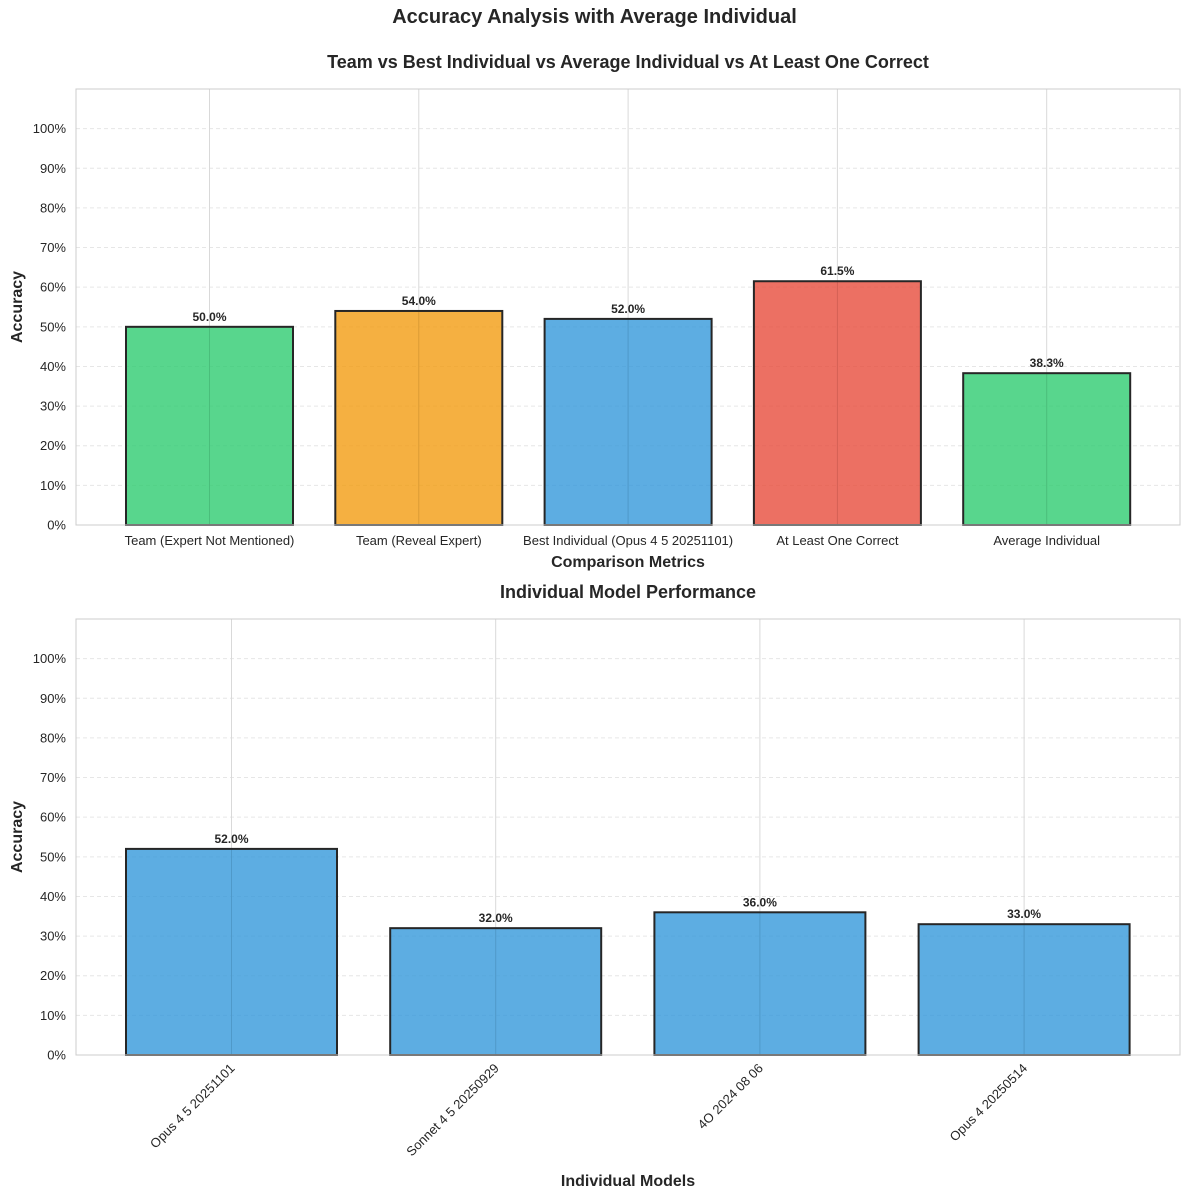 This screenshot has height=1198, width=1189. Describe the element at coordinates (837, 271) in the screenshot. I see `bar-value-label: 61.5%` at that location.